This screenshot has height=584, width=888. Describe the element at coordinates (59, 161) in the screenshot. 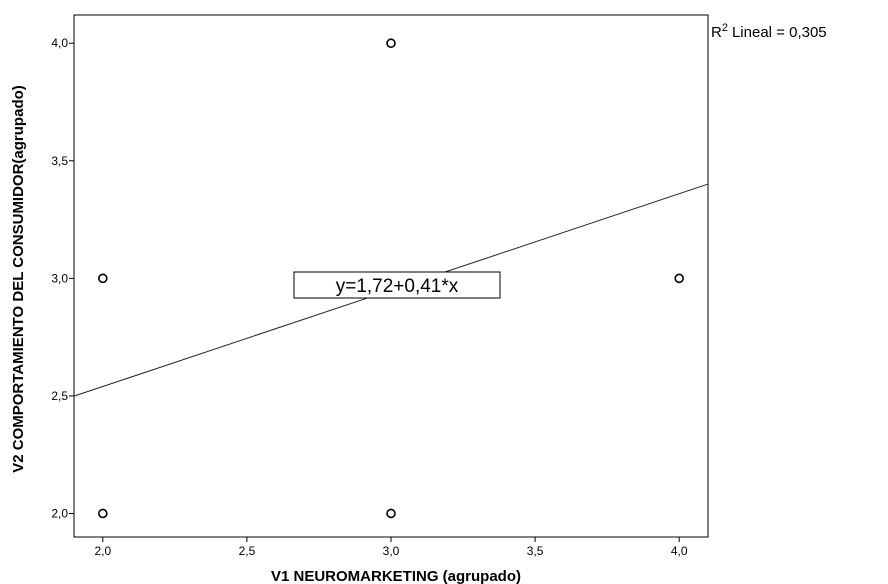

I see `y-tick-label: 3,5` at that location.